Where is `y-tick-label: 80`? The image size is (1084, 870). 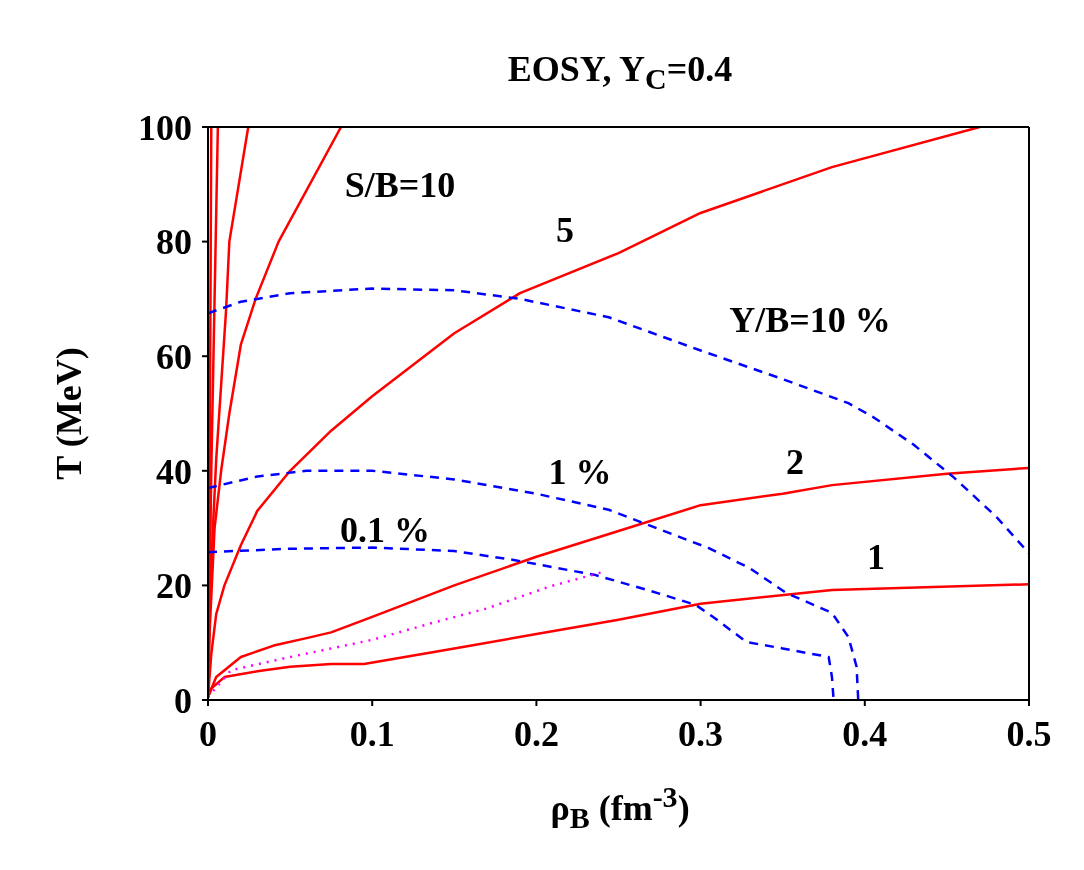
y-tick-label: 80 is located at coordinates (174, 242).